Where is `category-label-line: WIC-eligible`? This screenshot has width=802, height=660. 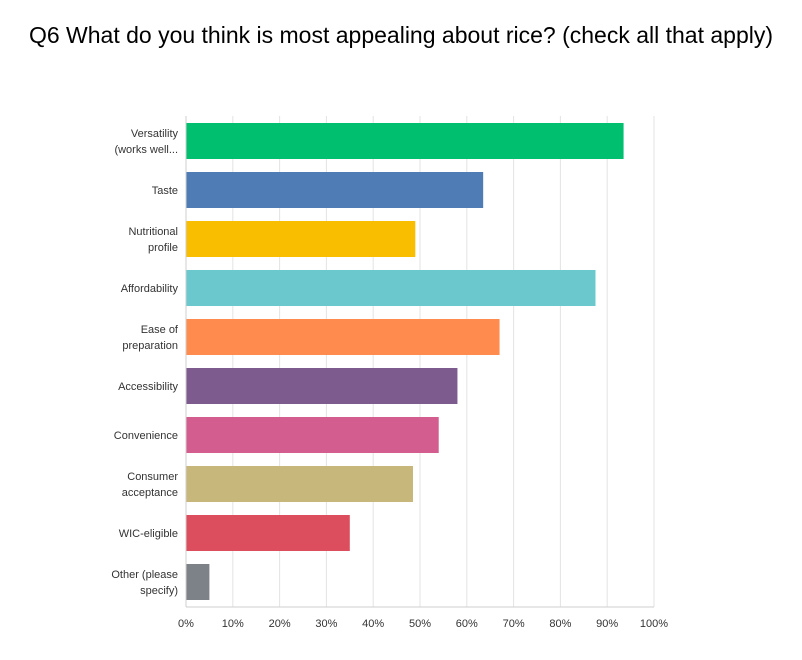 category-label-line: WIC-eligible is located at coordinates (148, 534).